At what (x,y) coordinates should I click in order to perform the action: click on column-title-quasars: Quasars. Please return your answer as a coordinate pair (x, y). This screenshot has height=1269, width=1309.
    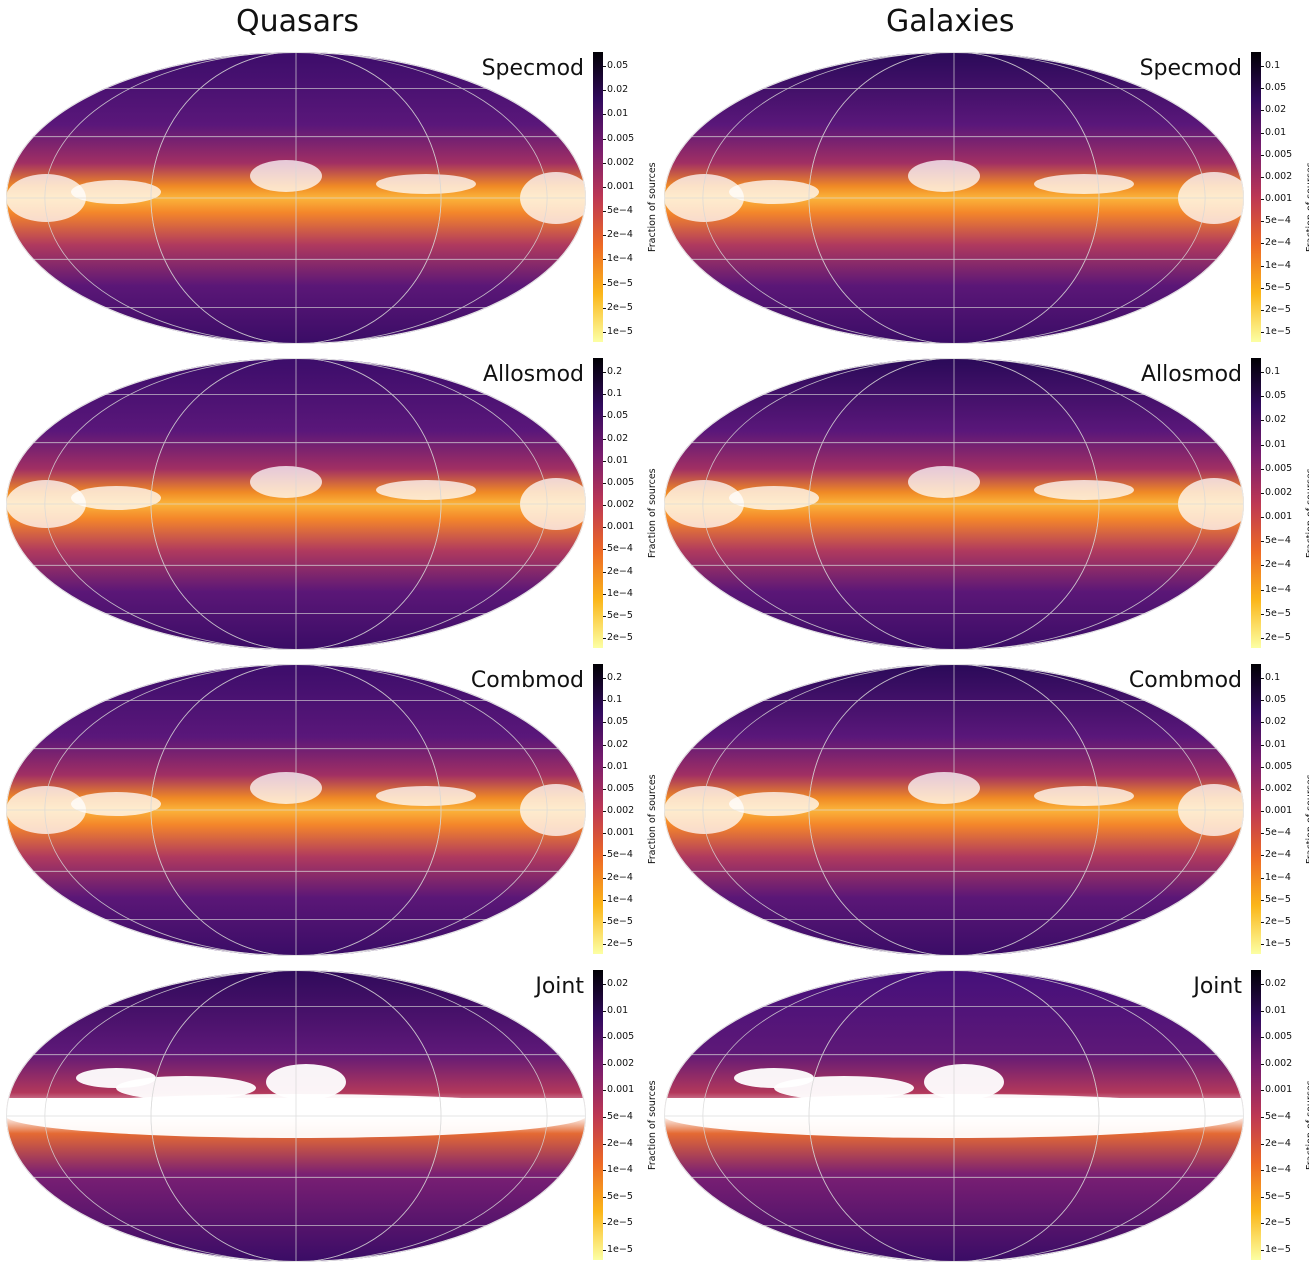
    Looking at the image, I should click on (297, 21).